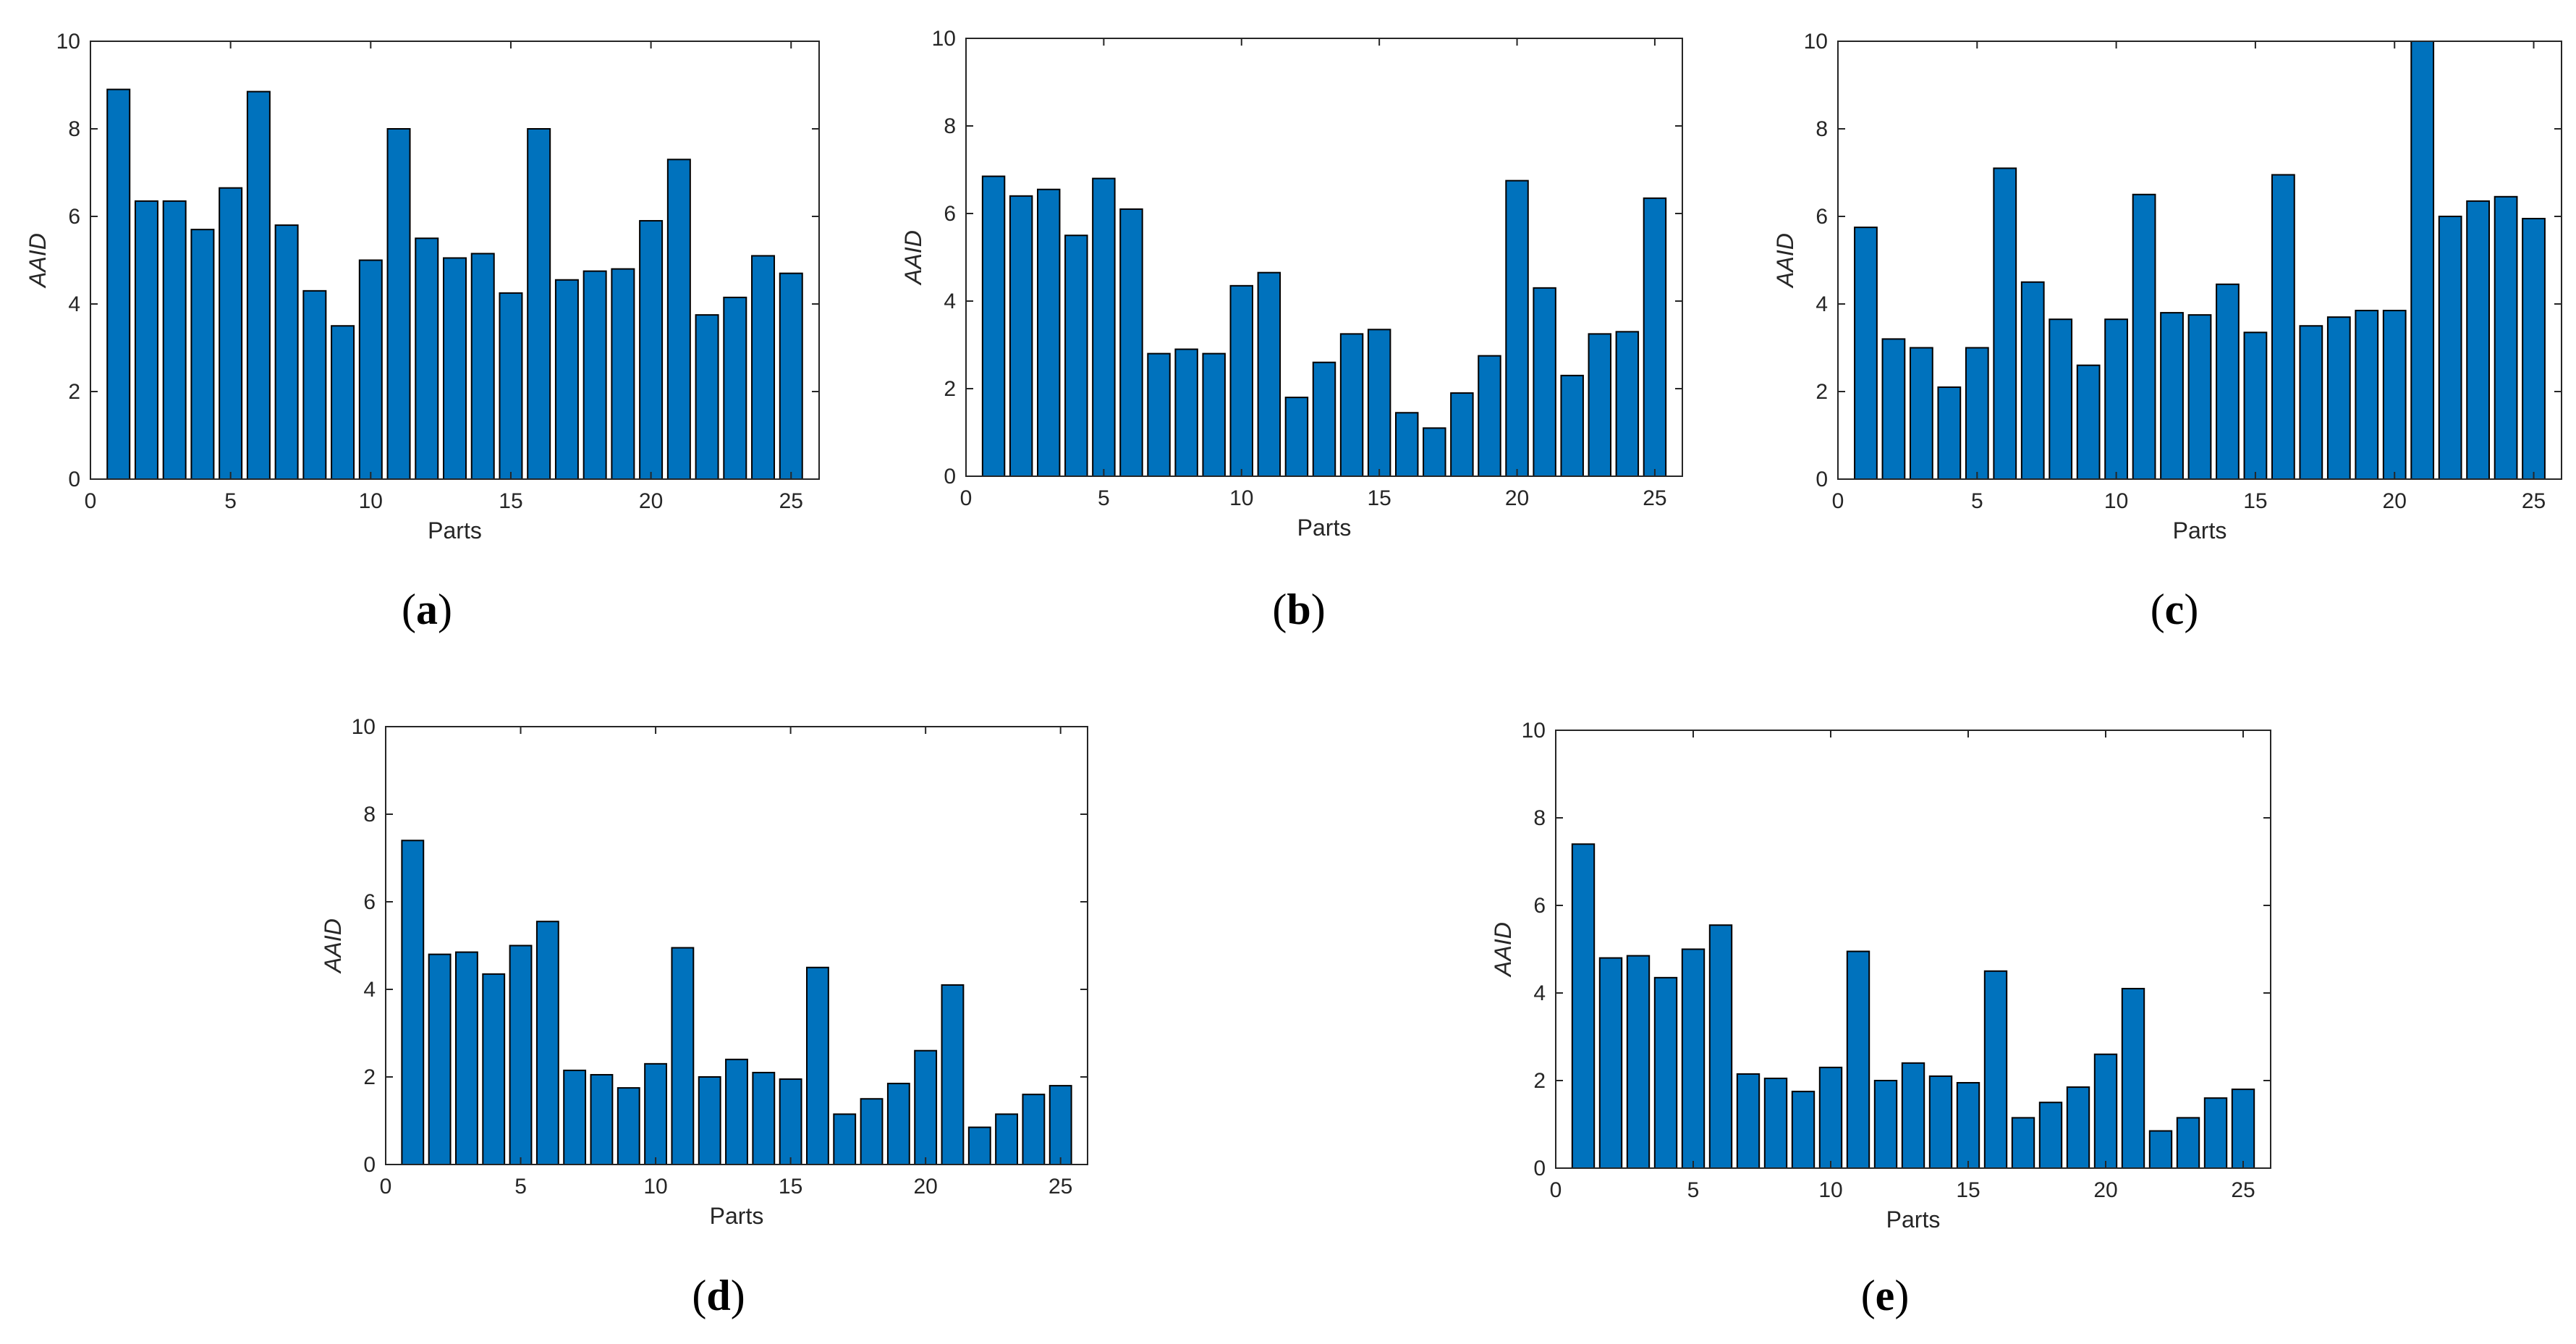 The image size is (2576, 1344). Describe the element at coordinates (1885, 1295) in the screenshot. I see `caption-e: (e)` at that location.